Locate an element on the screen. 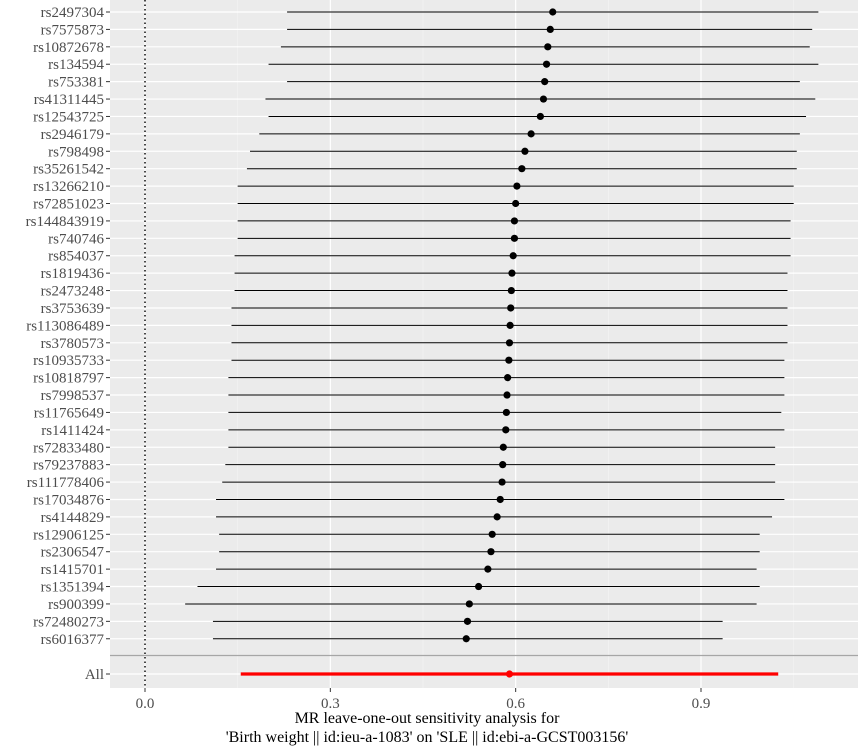 This screenshot has width=858, height=746. y-tick-label: rs12543725 is located at coordinates (68, 117).